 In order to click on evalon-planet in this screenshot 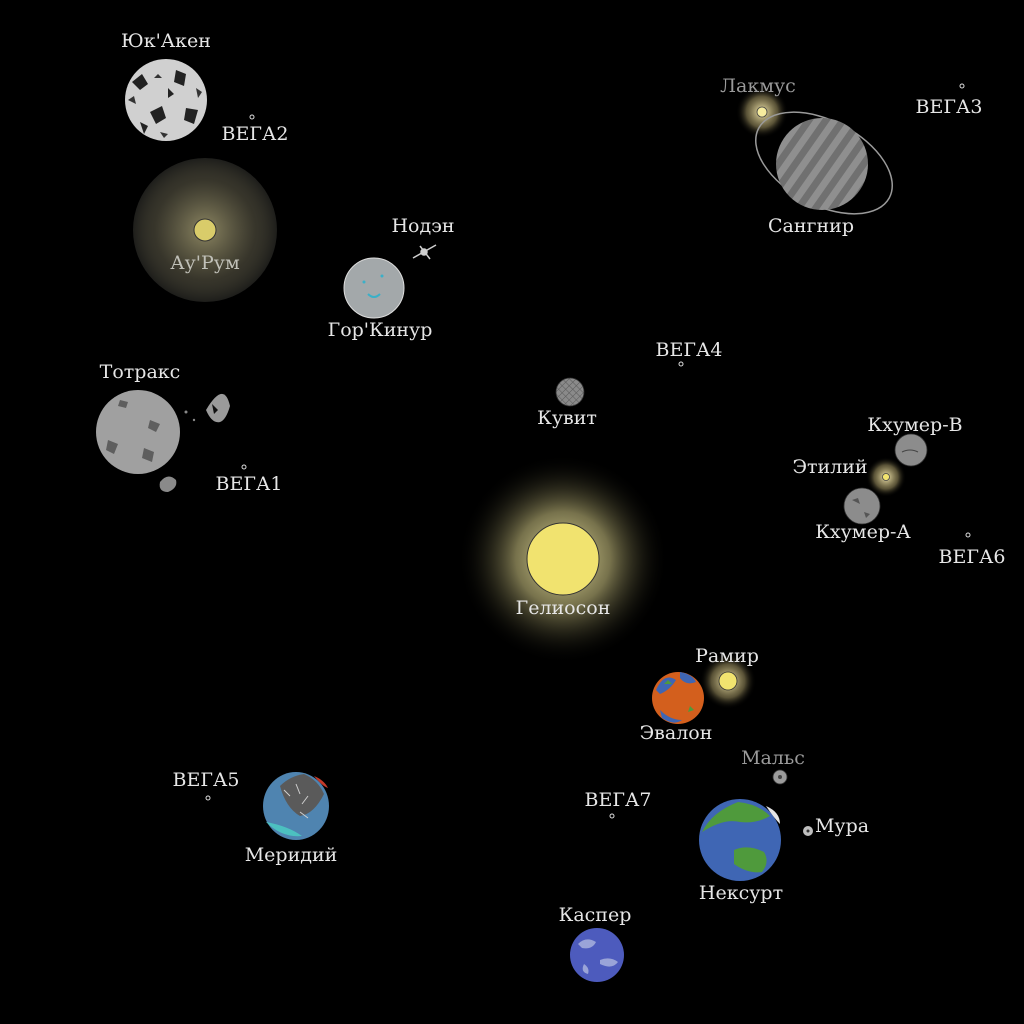, I will do `click(678, 698)`.